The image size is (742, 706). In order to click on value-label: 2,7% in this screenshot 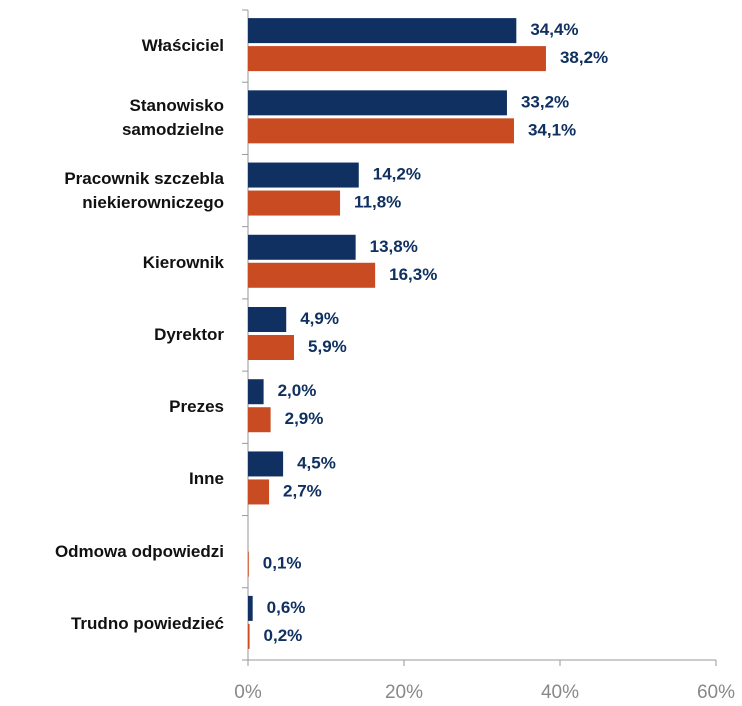, I will do `click(302, 490)`.